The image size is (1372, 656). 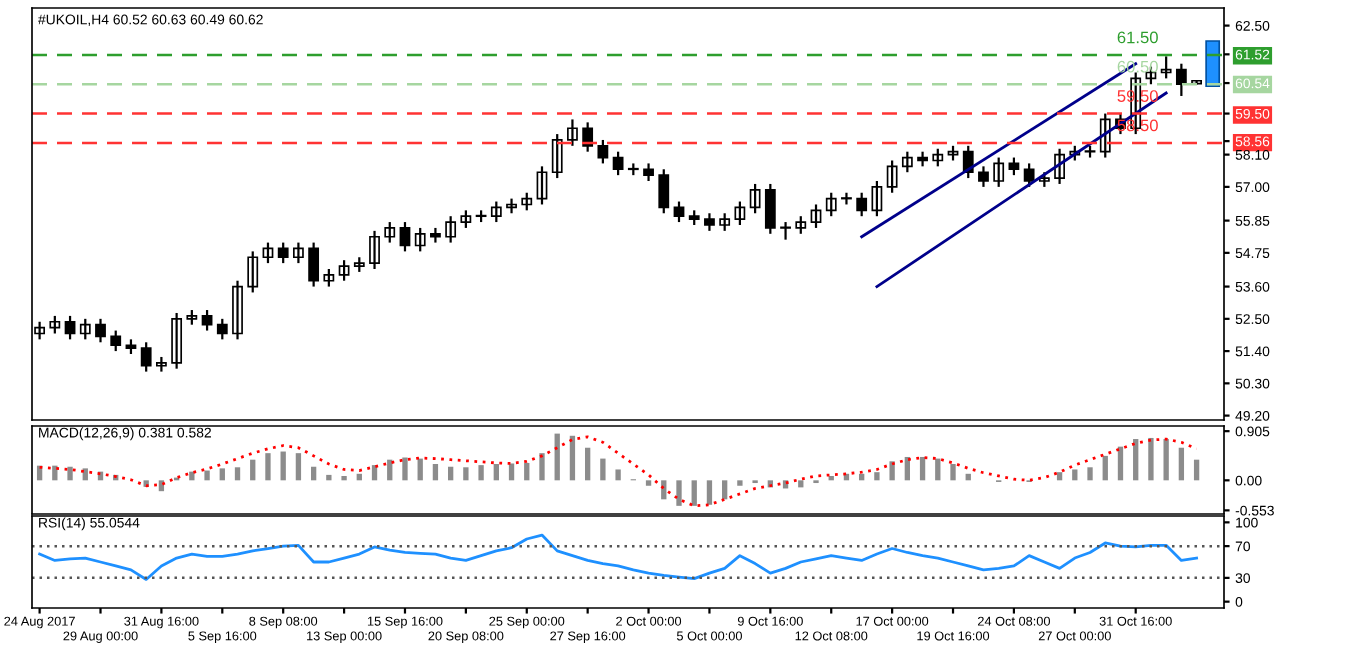 What do you see at coordinates (618, 557) in the screenshot?
I see `line-series` at bounding box center [618, 557].